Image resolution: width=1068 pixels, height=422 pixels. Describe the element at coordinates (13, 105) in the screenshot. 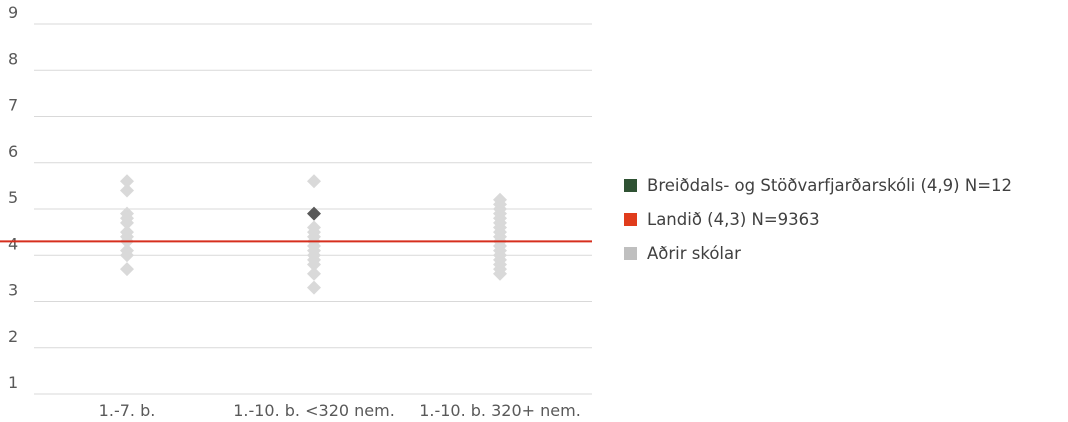

I see `y-tick-label: 7` at that location.